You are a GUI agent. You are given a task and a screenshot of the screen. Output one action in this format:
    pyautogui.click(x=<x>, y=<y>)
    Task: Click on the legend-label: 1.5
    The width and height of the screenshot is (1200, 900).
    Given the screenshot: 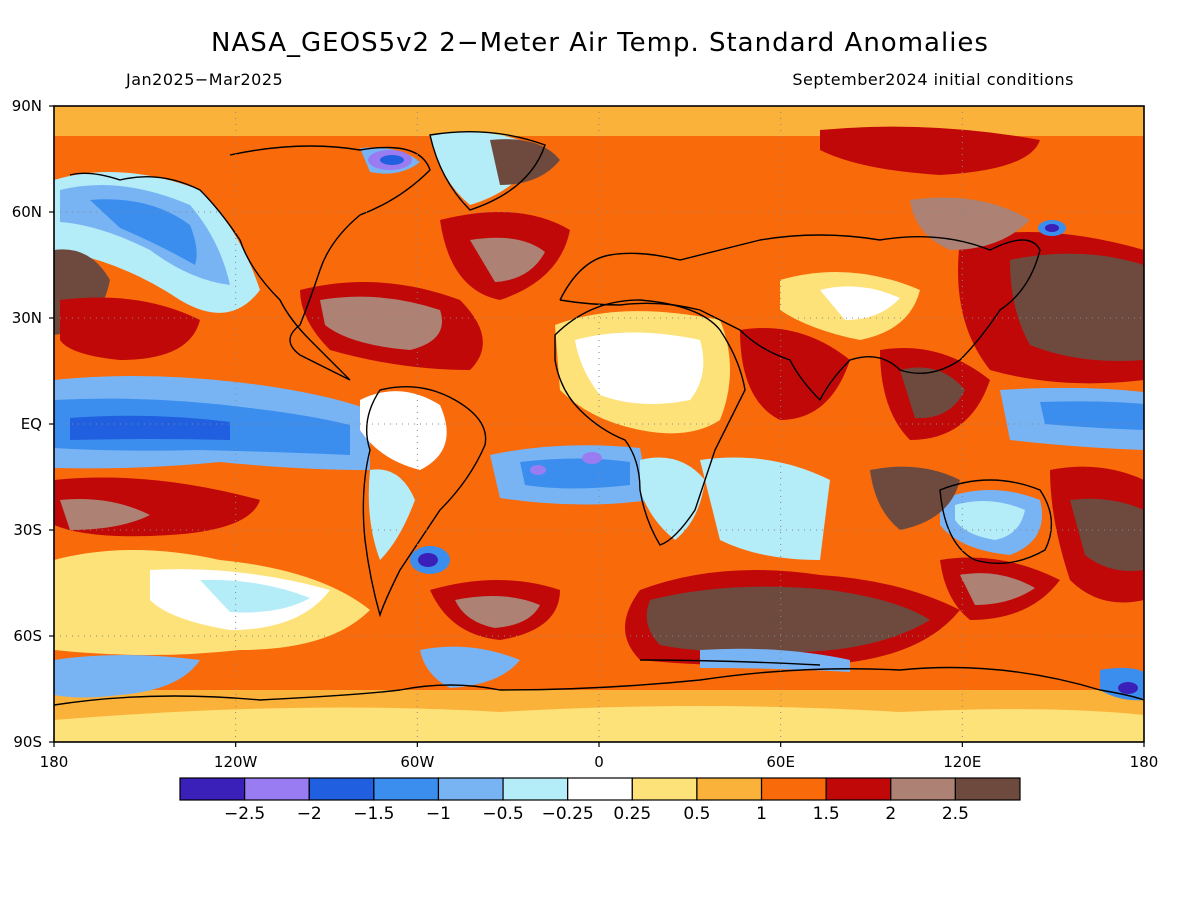 What is the action you would take?
    pyautogui.click(x=826, y=814)
    